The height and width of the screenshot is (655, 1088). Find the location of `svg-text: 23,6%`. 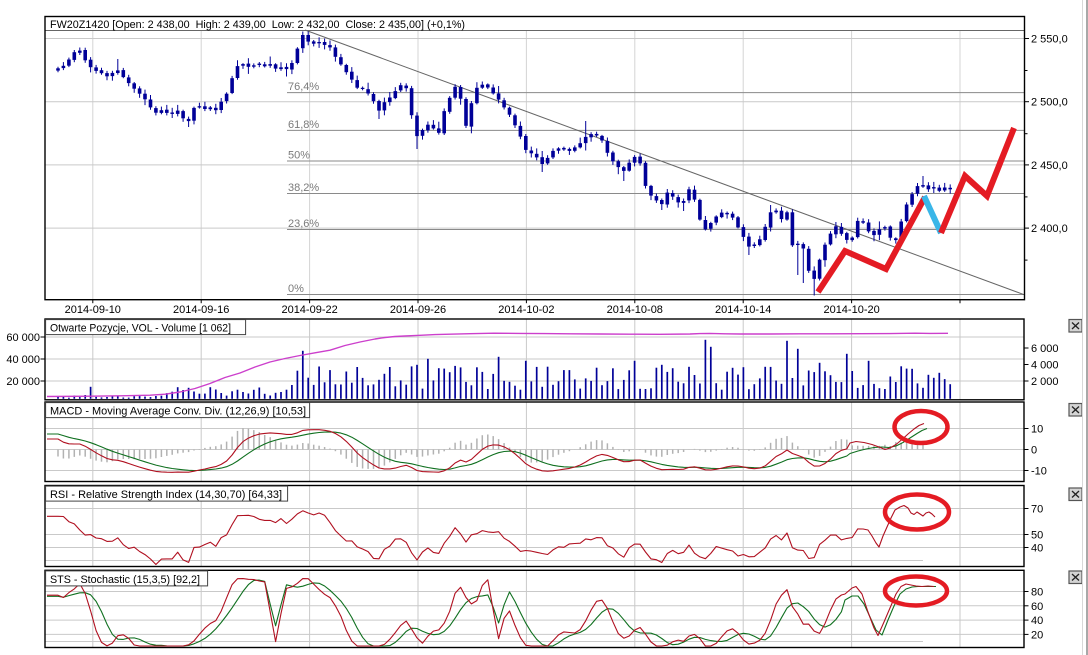

svg-text: 23,6% is located at coordinates (303, 224).